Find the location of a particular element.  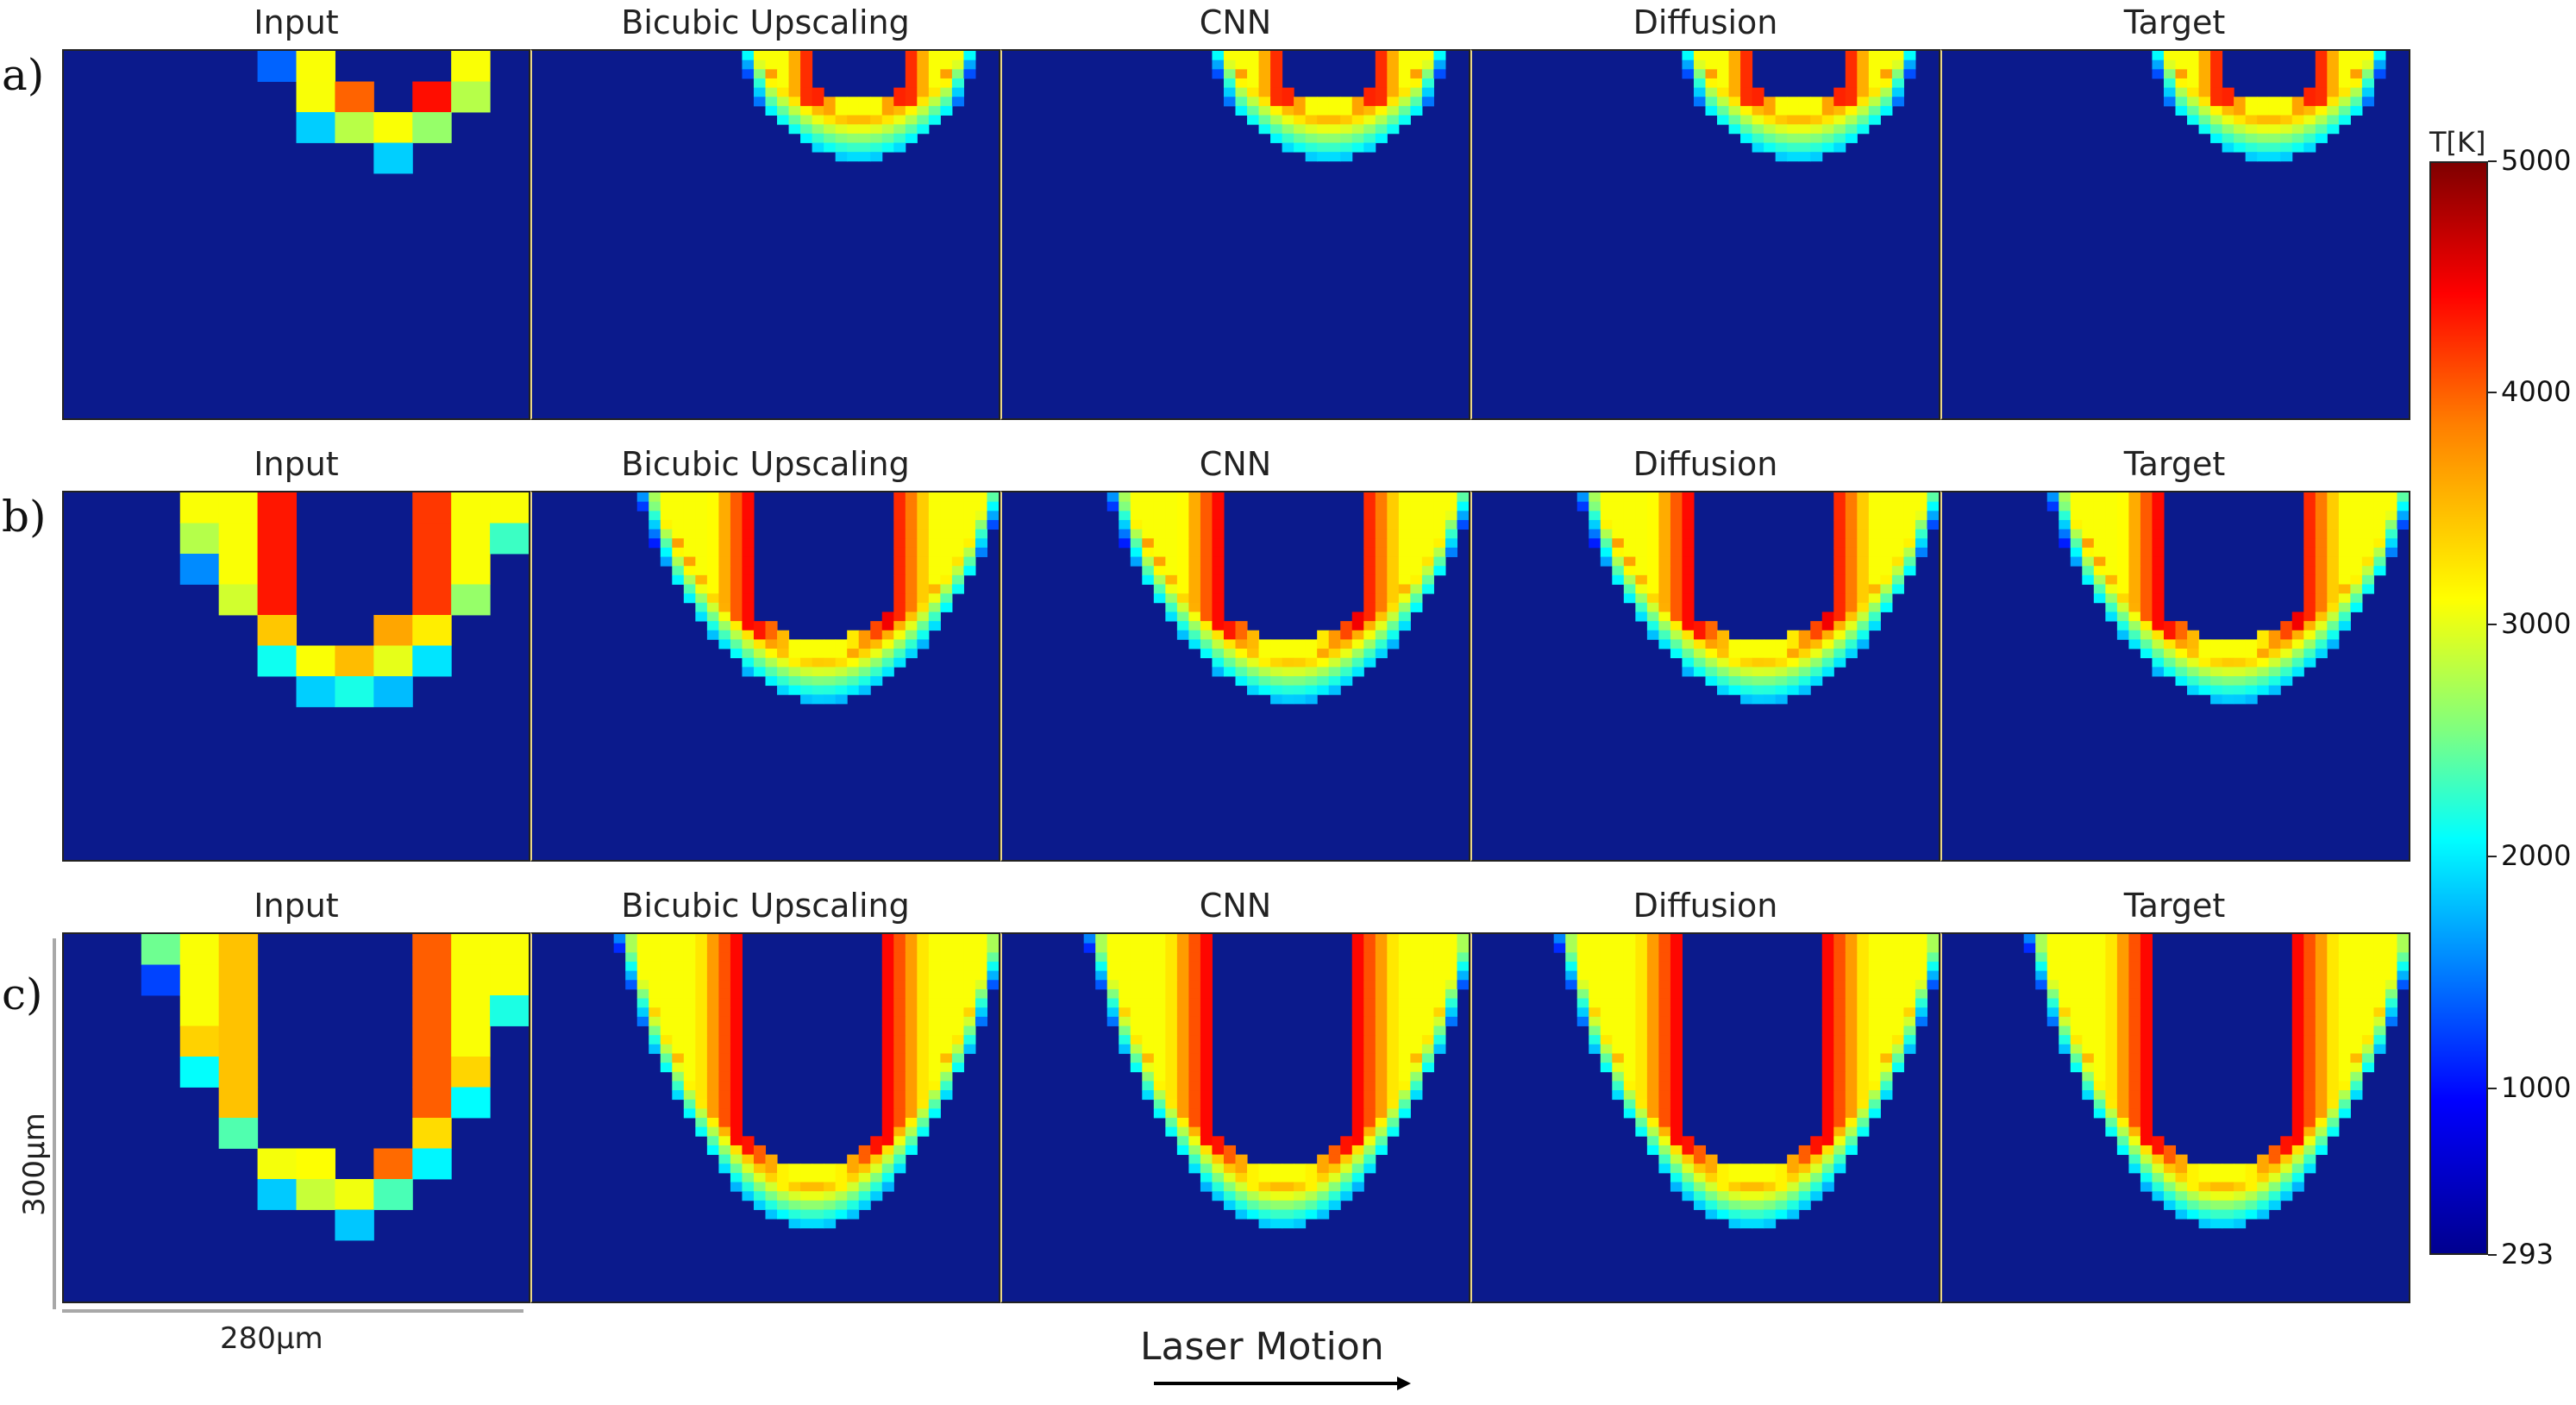

heatmap-bicubic-b is located at coordinates (765, 677).